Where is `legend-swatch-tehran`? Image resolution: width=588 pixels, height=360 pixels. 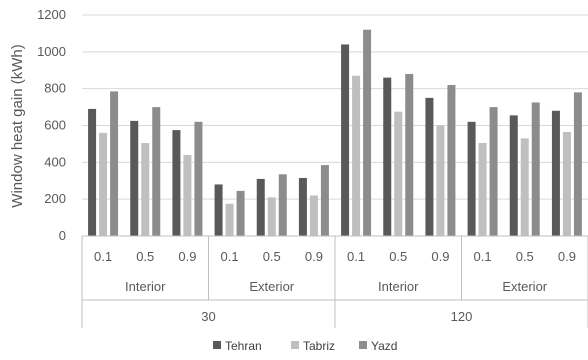
legend-swatch-tehran is located at coordinates (217, 345).